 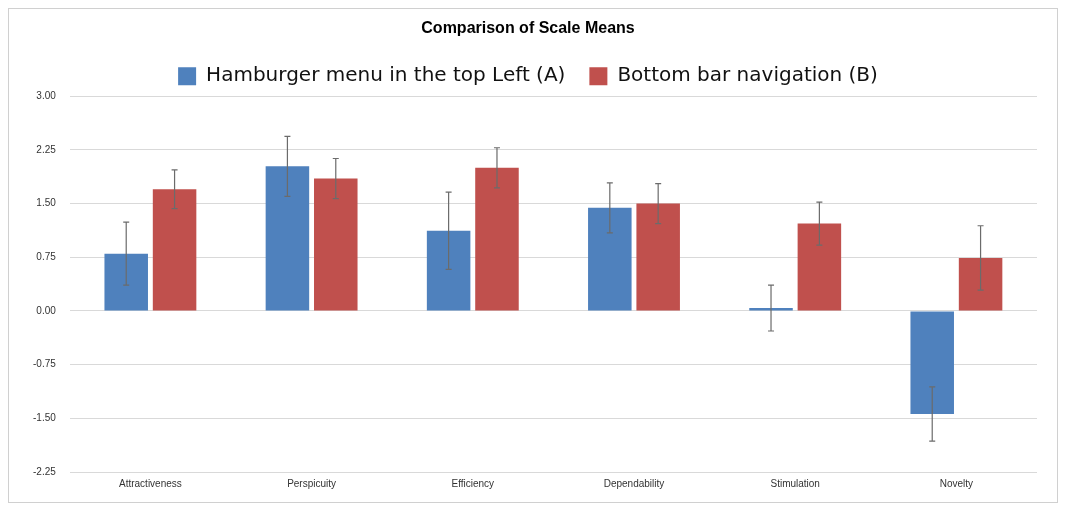 I want to click on x-tick-label: Perspicuity, so click(x=312, y=483).